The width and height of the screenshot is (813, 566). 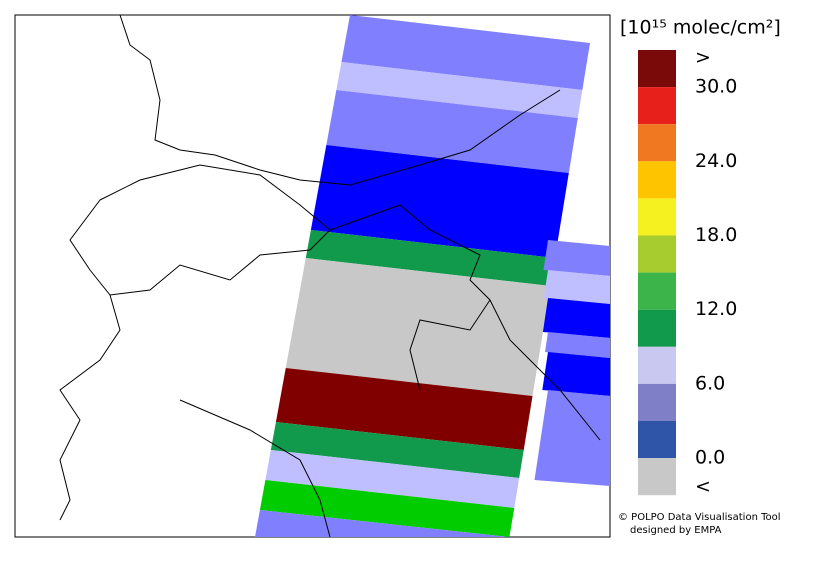 What do you see at coordinates (710, 458) in the screenshot?
I see `colorbar-label: 0.0` at bounding box center [710, 458].